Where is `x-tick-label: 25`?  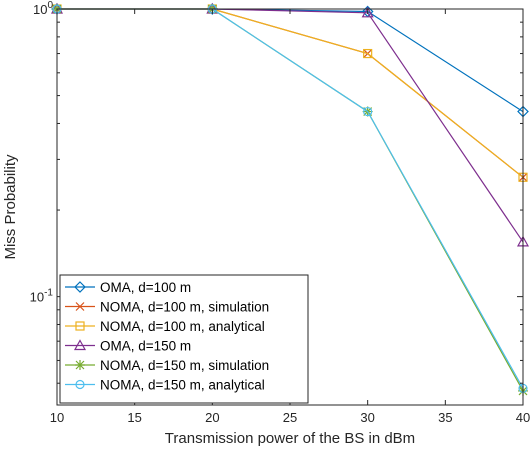 x-tick-label: 25 is located at coordinates (290, 417).